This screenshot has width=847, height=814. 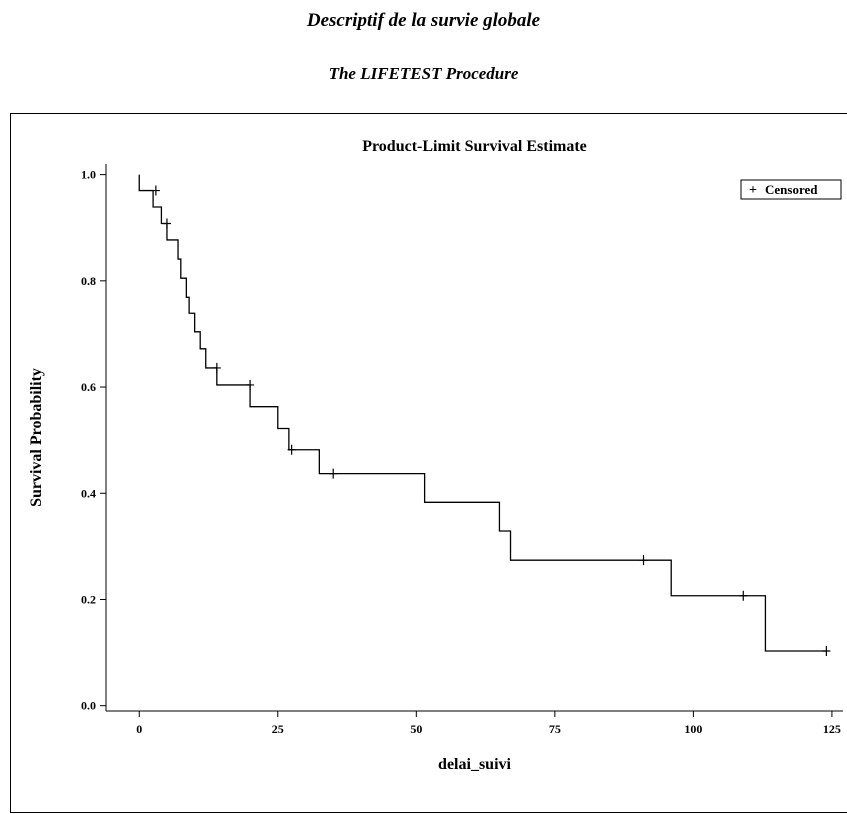 What do you see at coordinates (832, 729) in the screenshot?
I see `x-tick-label: 125` at bounding box center [832, 729].